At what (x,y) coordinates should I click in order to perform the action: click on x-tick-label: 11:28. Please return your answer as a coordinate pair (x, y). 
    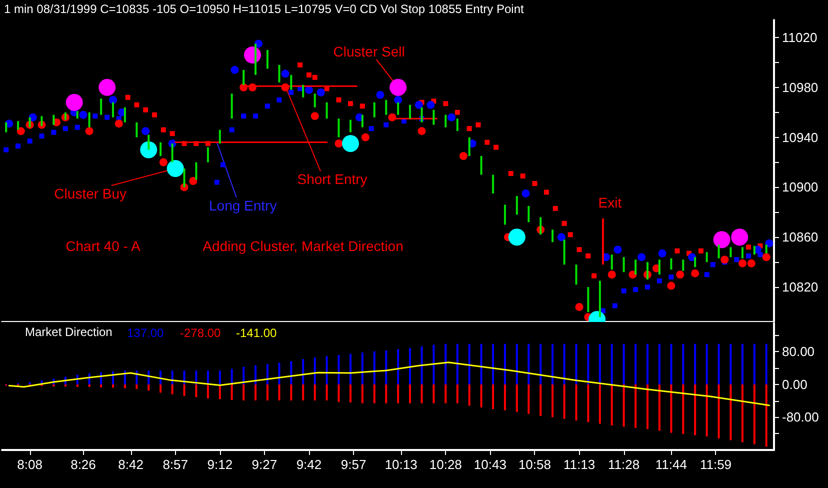
    Looking at the image, I should click on (624, 464).